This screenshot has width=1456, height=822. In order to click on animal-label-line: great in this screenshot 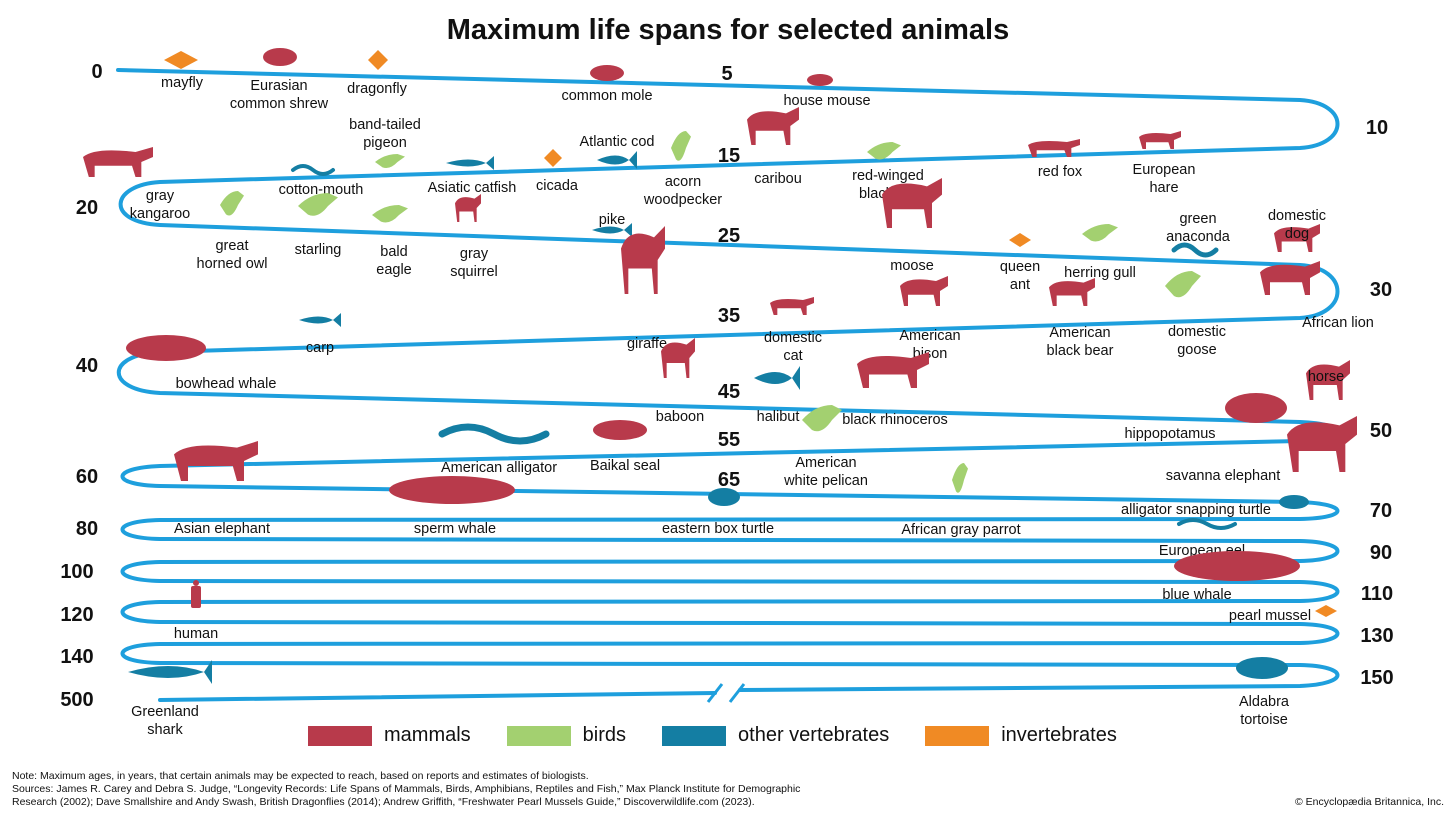, I will do `click(231, 246)`.